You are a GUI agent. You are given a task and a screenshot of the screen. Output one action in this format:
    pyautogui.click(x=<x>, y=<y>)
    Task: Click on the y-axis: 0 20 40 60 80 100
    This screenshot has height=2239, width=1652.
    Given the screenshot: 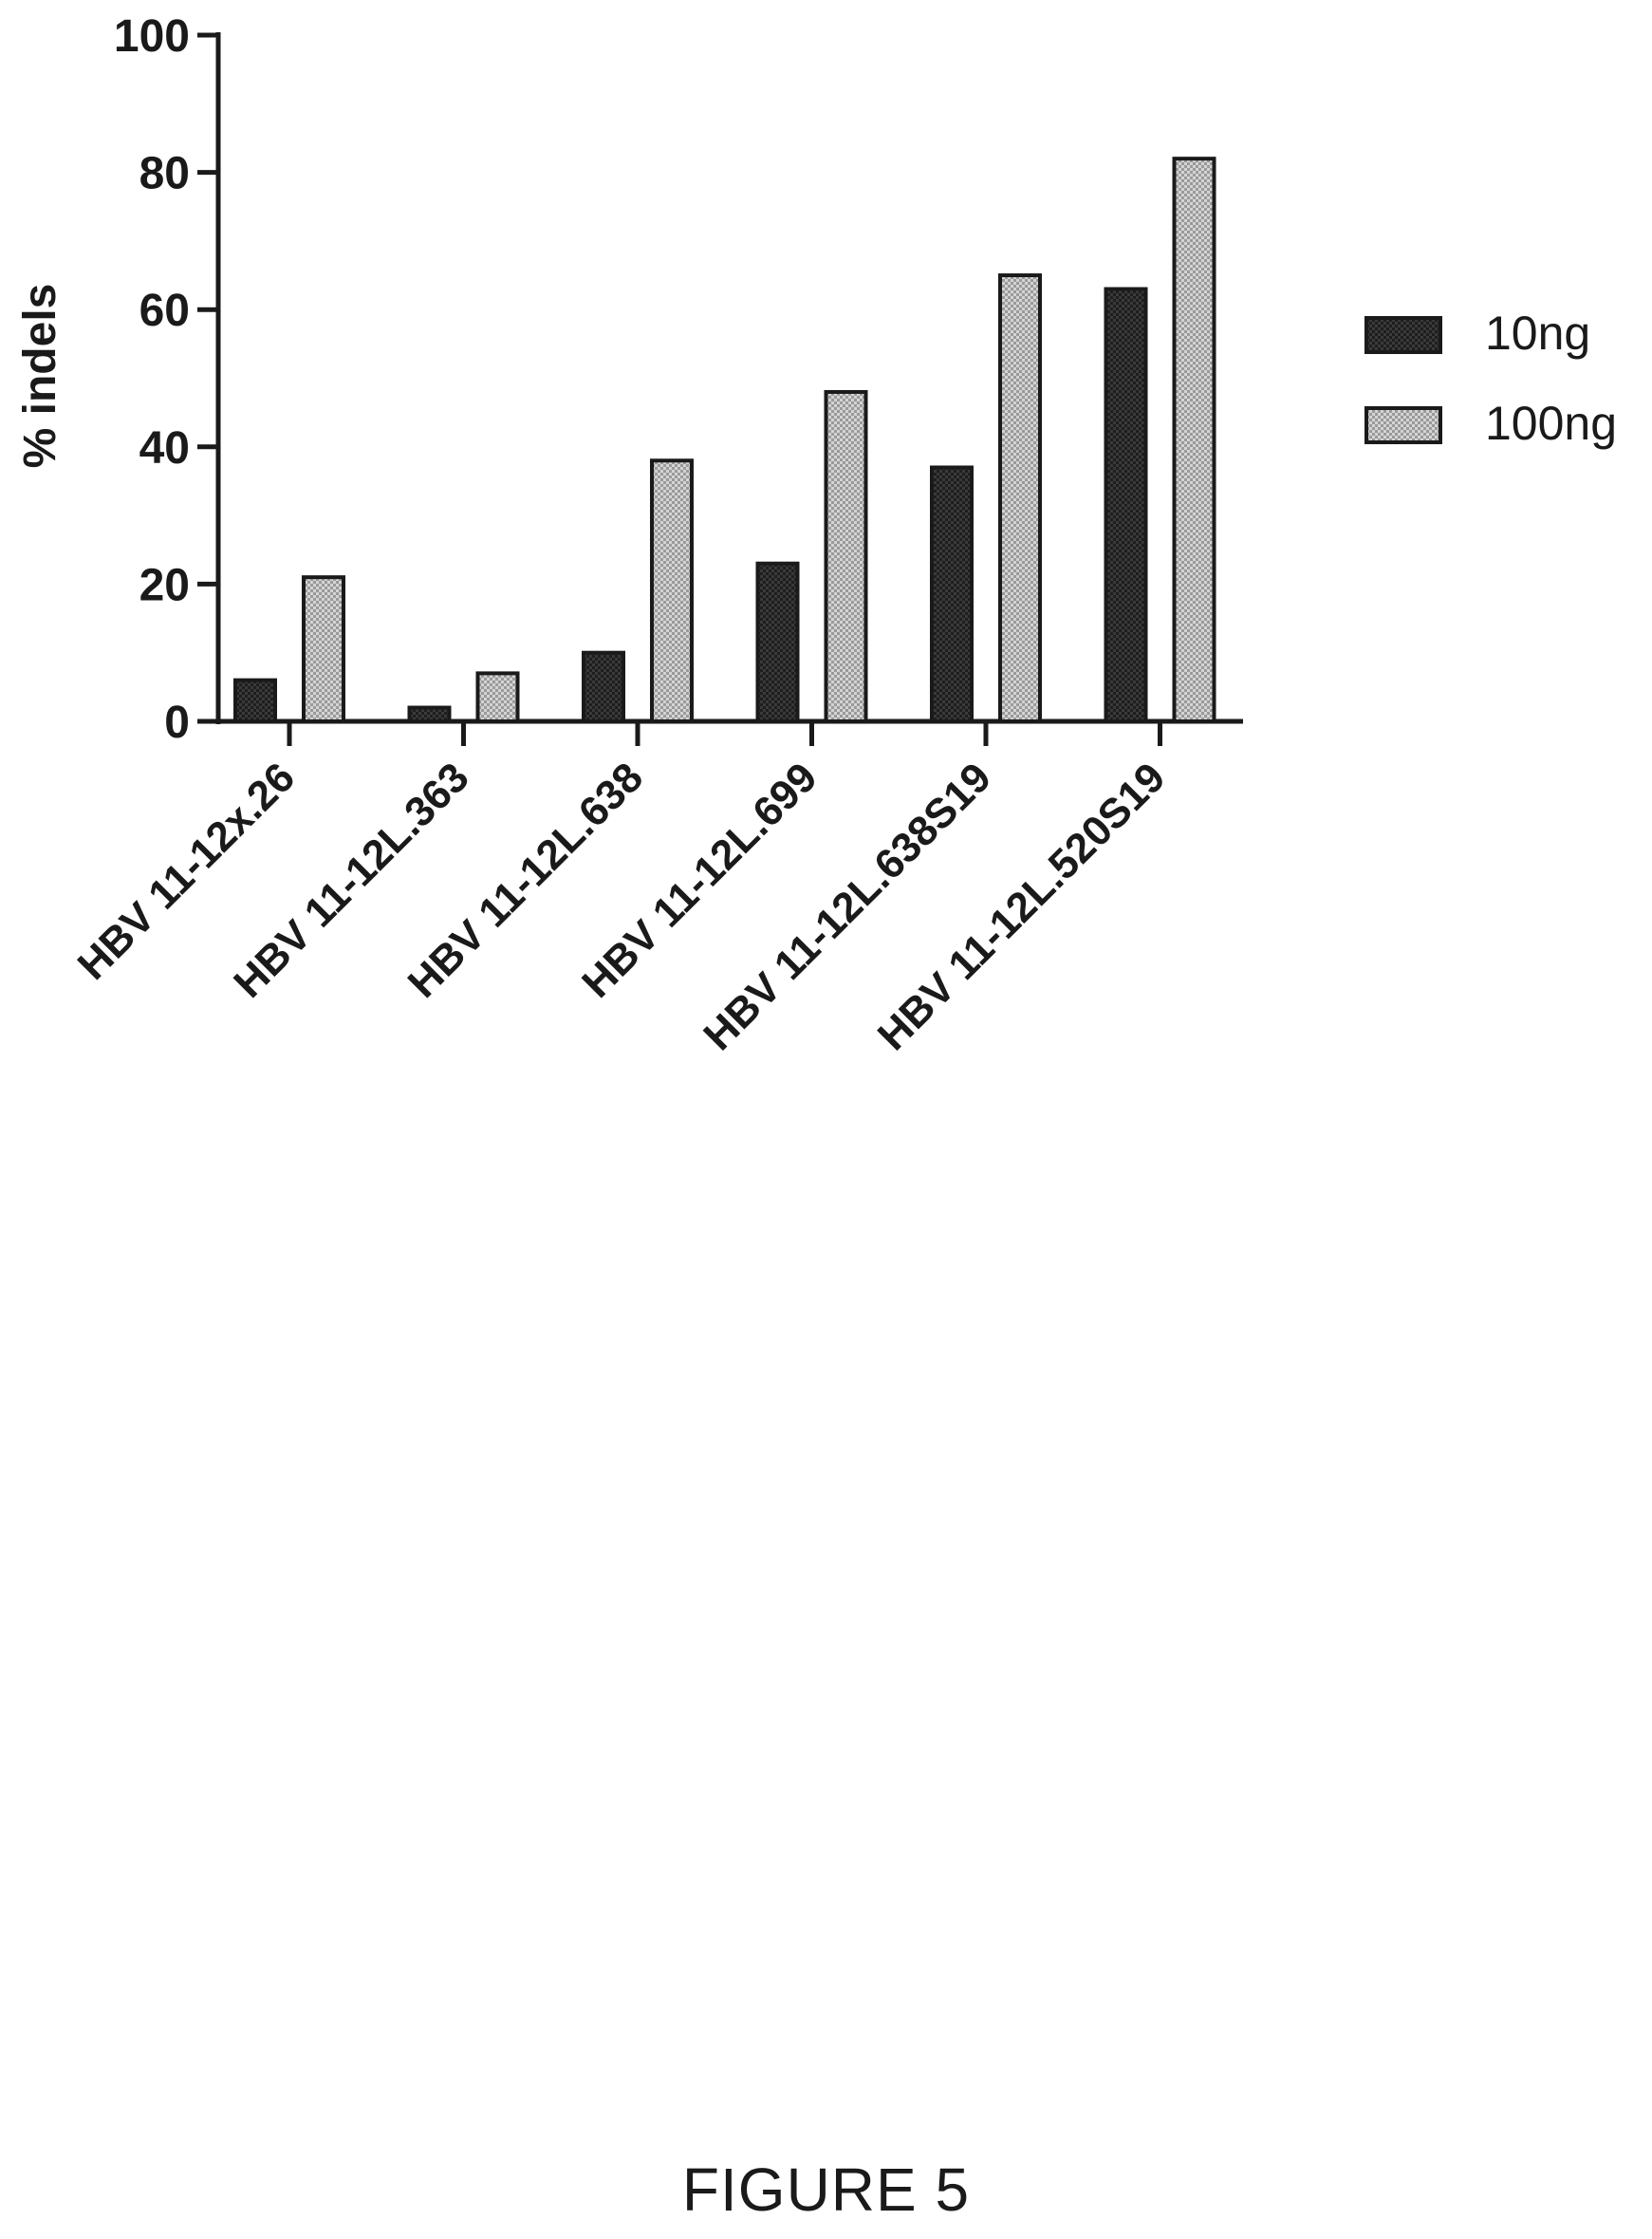 What is the action you would take?
    pyautogui.click(x=167, y=379)
    